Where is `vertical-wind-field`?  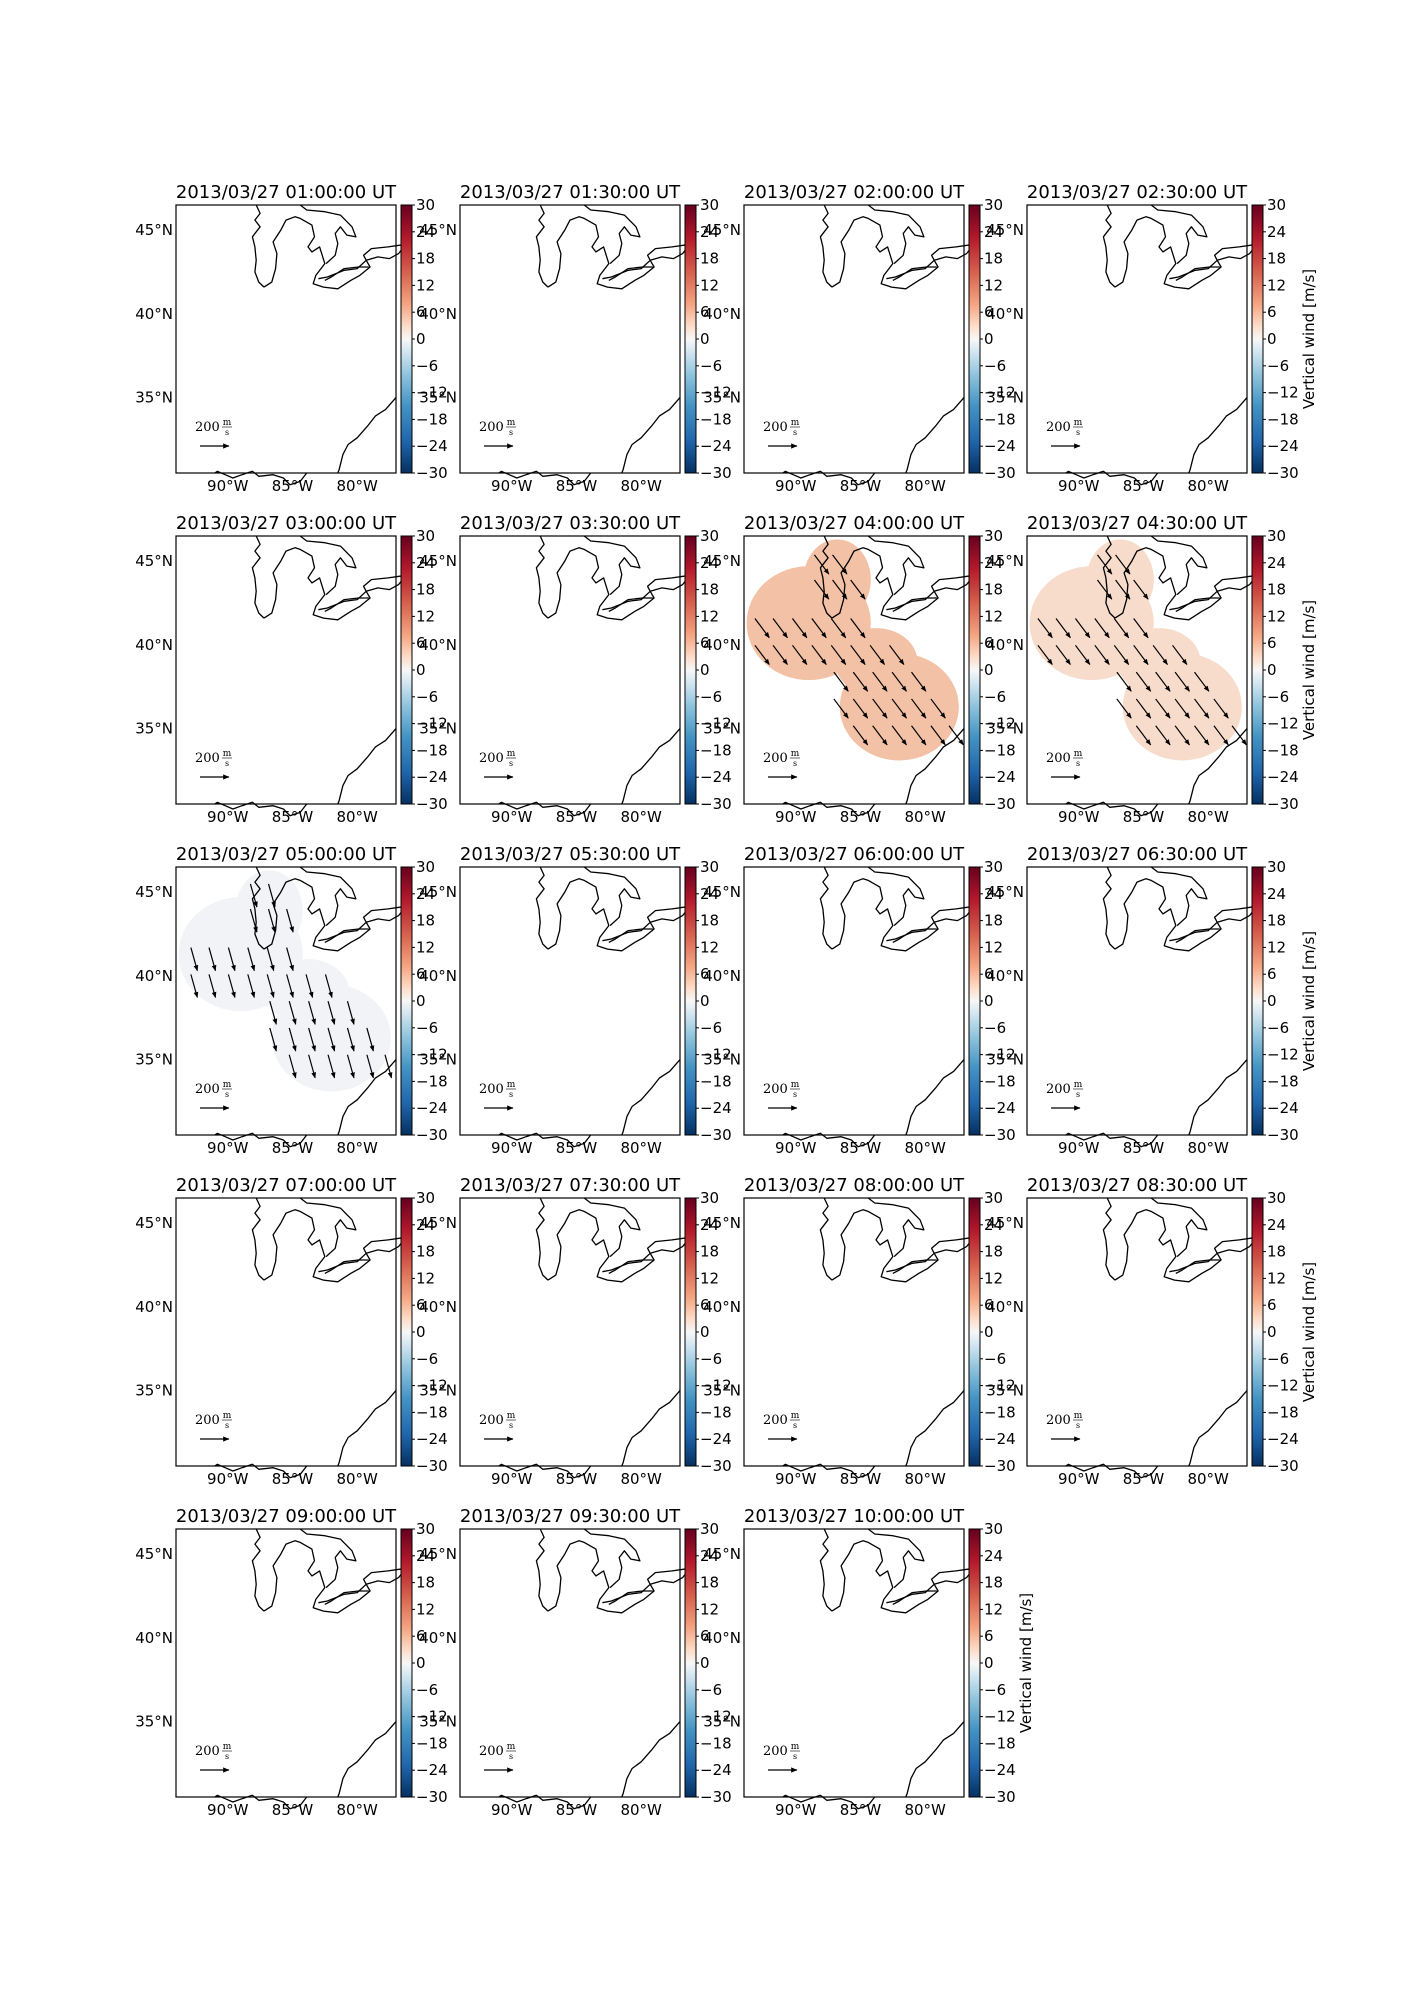 vertical-wind-field is located at coordinates (1138, 650).